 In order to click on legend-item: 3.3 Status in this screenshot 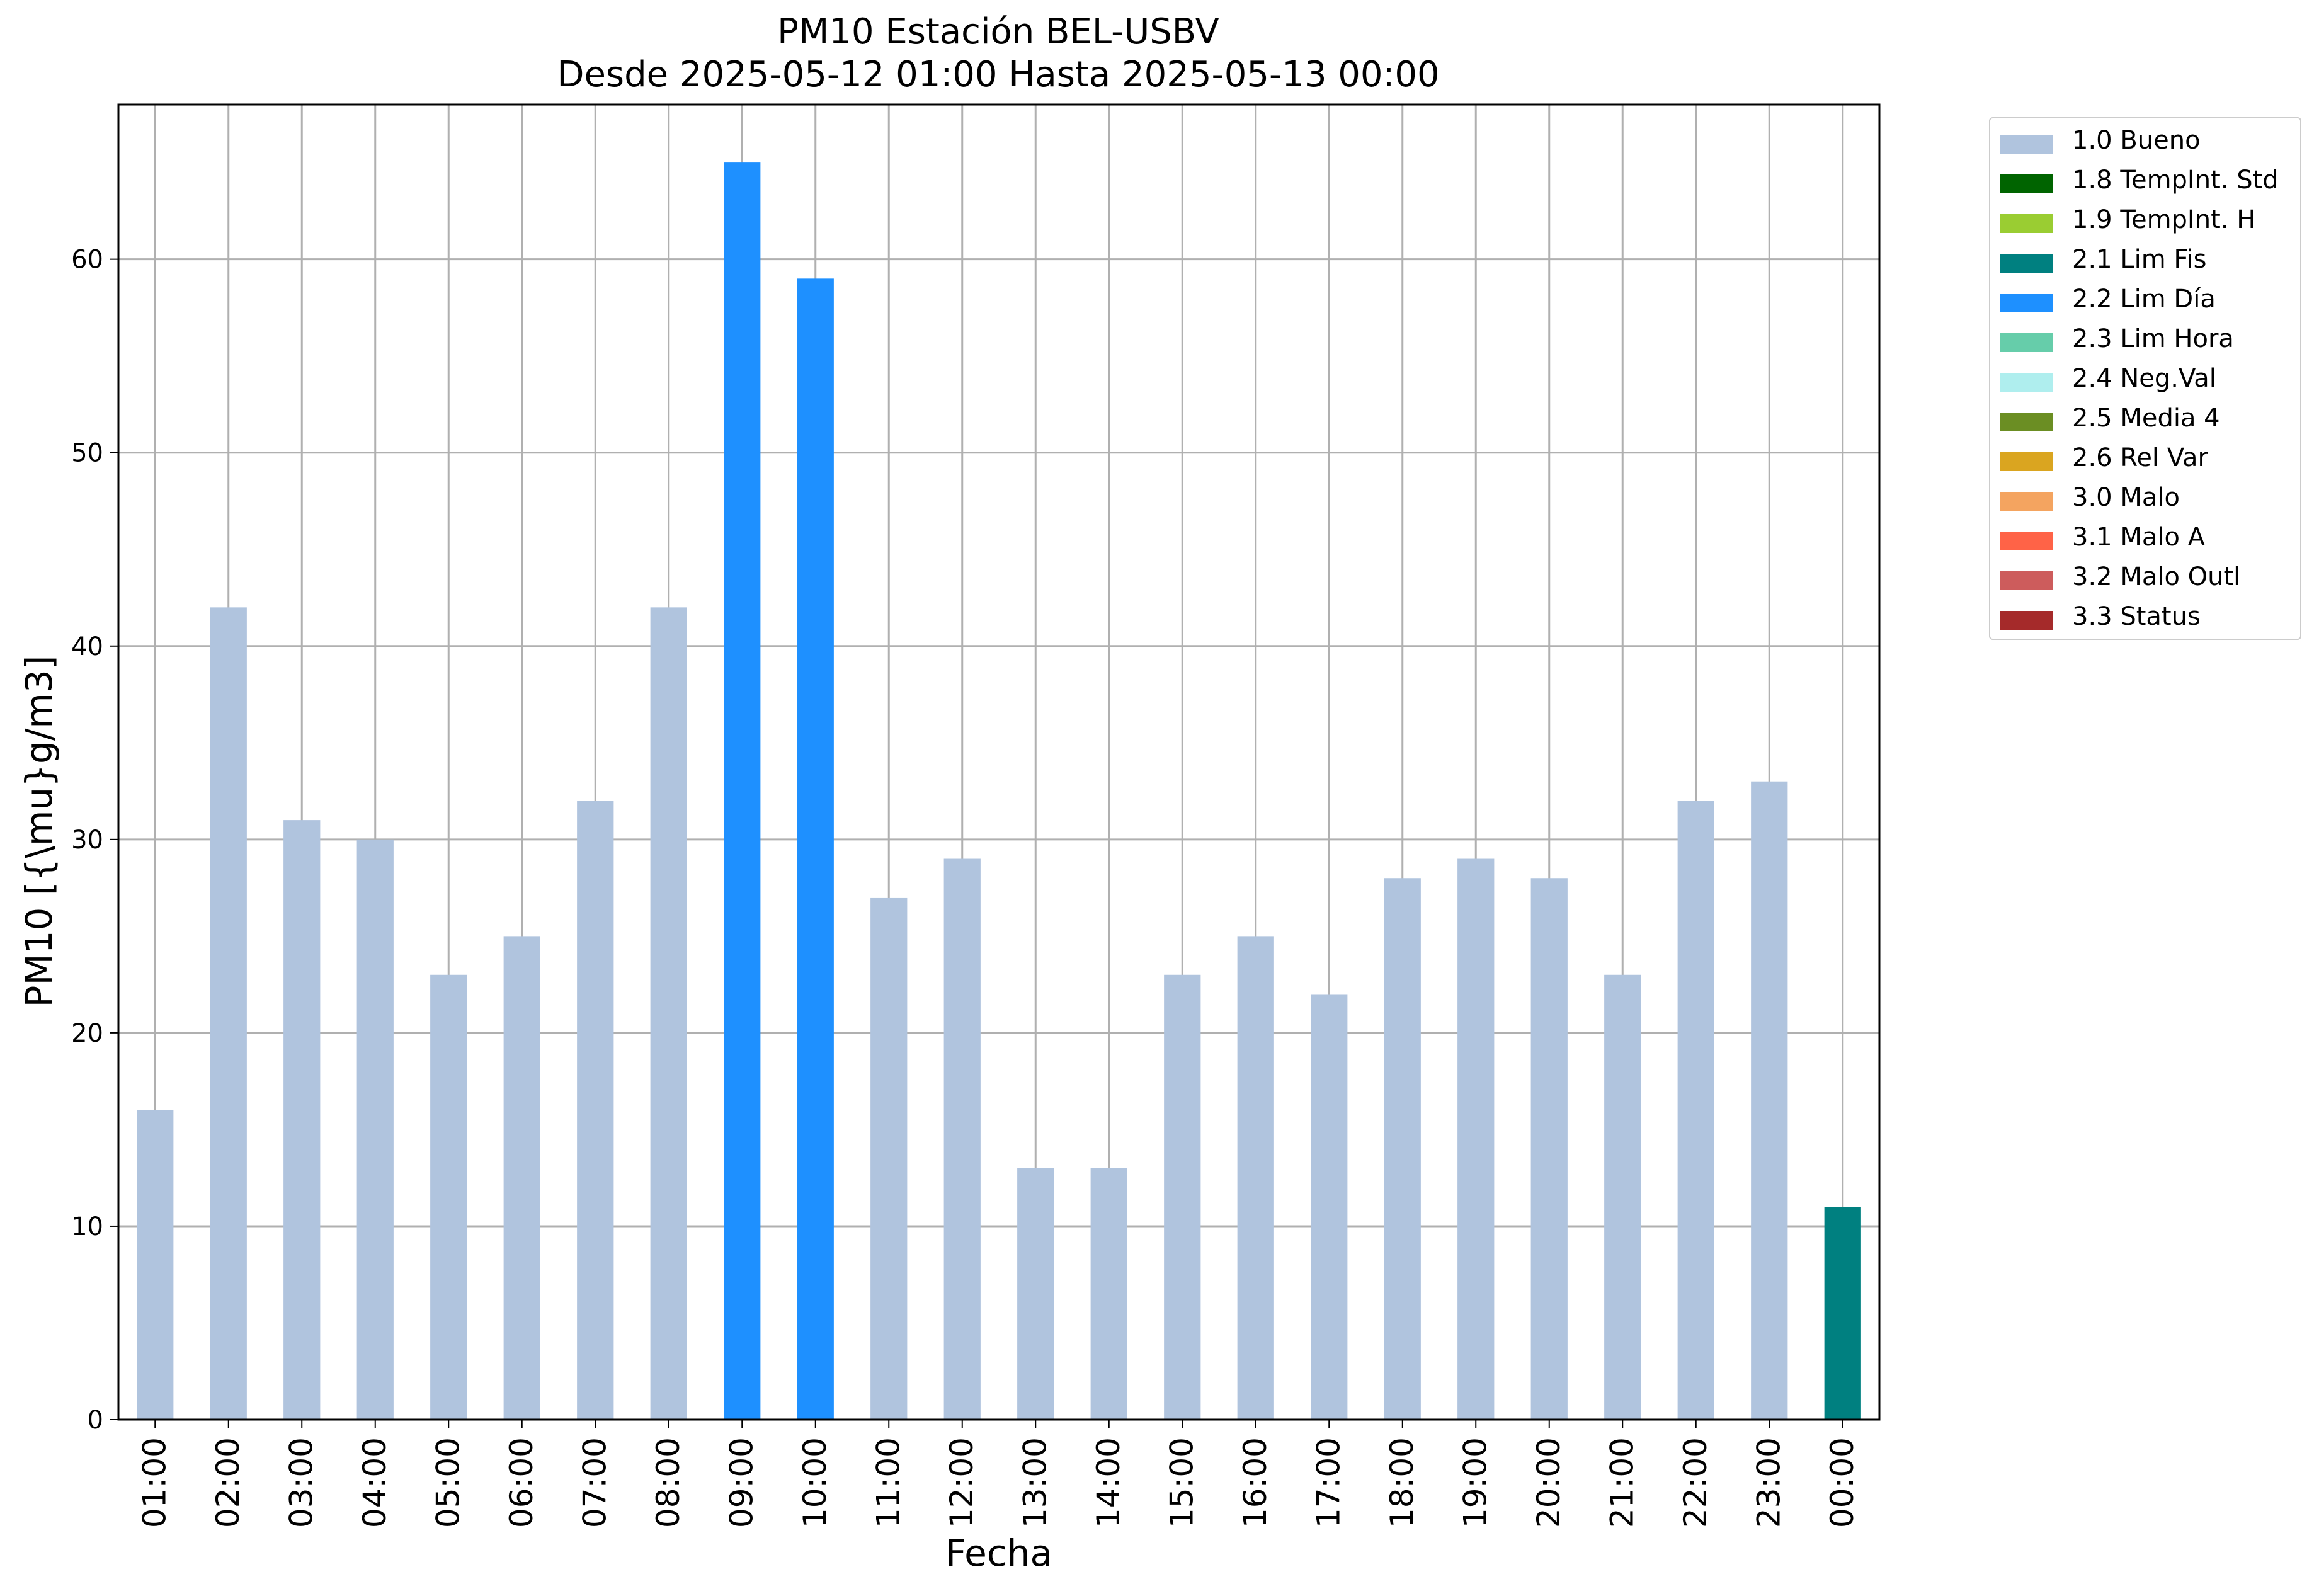, I will do `click(2145, 619)`.